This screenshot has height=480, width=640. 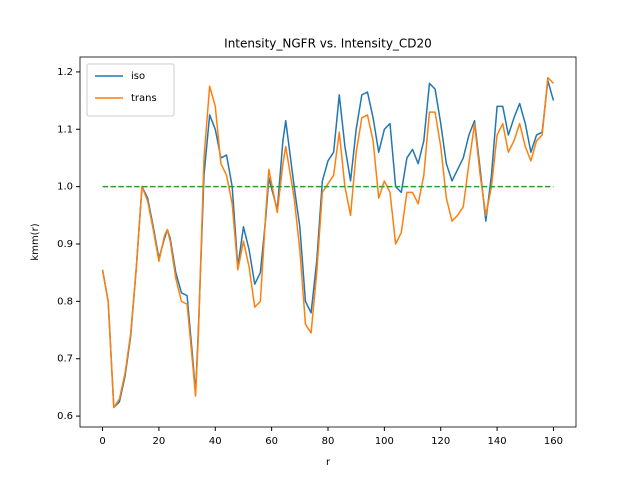 What do you see at coordinates (65, 416) in the screenshot?
I see `y-tick-label: 0.6` at bounding box center [65, 416].